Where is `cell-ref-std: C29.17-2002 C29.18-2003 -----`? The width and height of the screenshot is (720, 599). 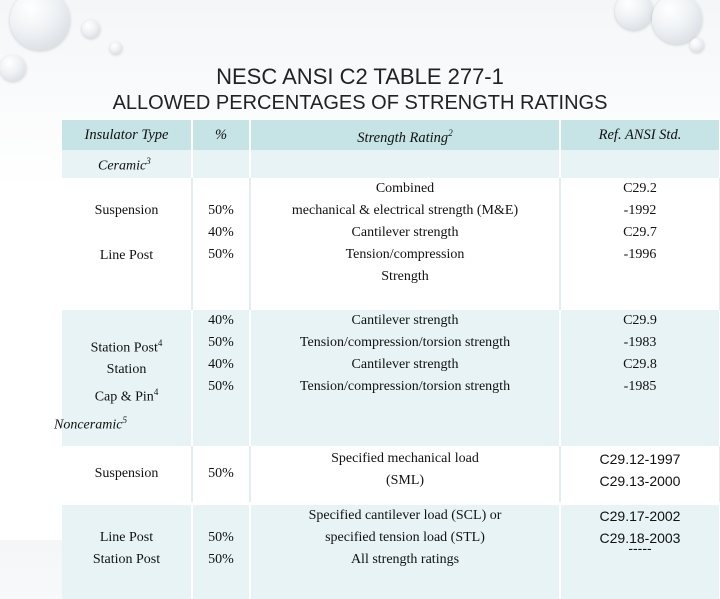
cell-ref-std: C29.17-2002 C29.18-2003 ----- is located at coordinates (640, 551).